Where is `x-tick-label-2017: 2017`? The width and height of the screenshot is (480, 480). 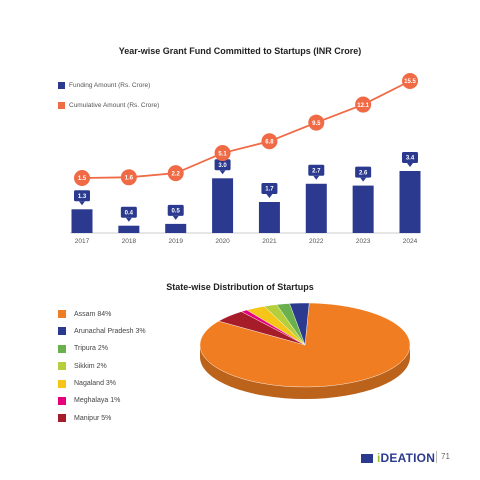 x-tick-label-2017: 2017 is located at coordinates (82, 241).